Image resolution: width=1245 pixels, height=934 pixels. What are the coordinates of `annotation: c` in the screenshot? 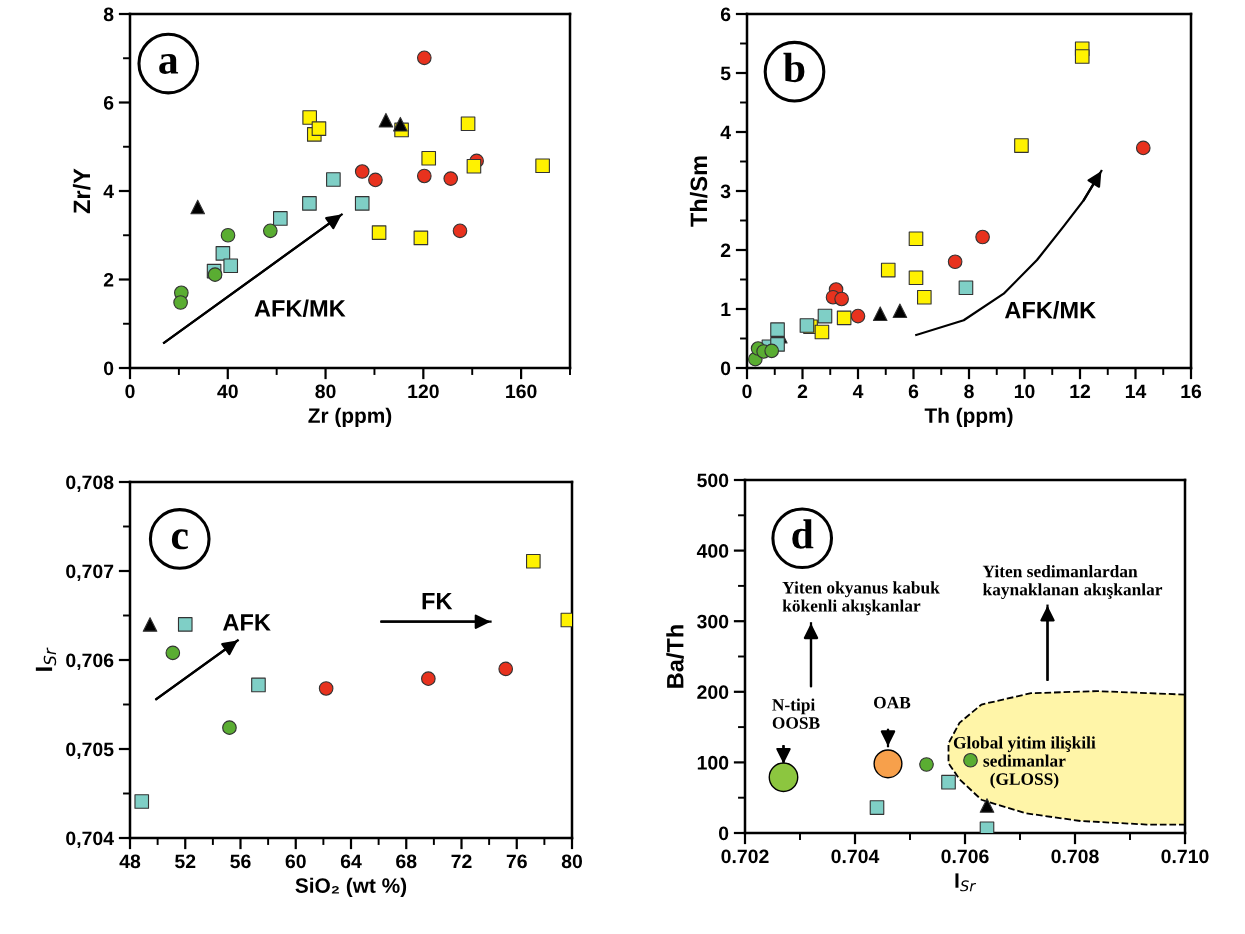 It's located at (179, 539).